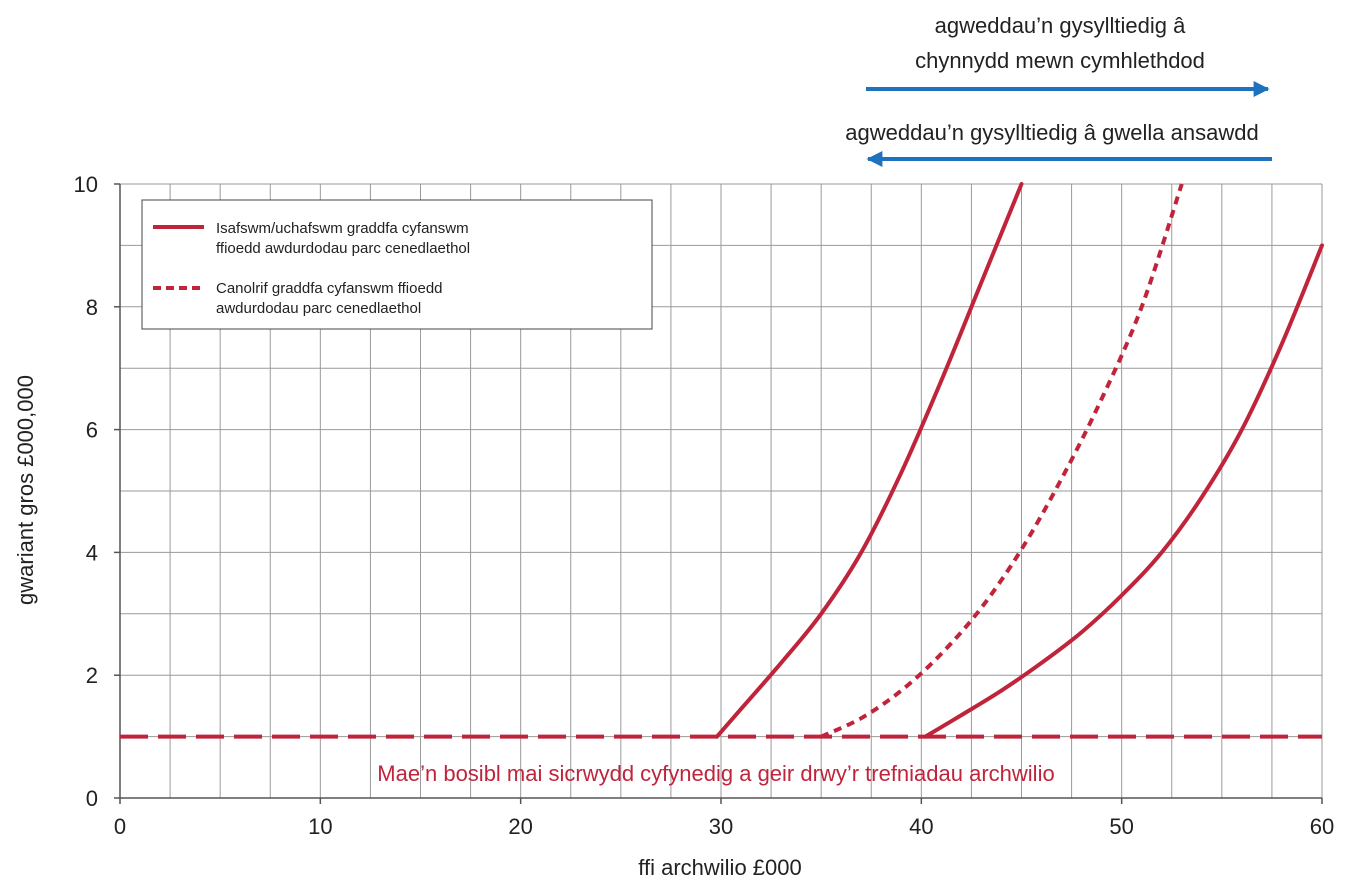 The width and height of the screenshot is (1354, 888). What do you see at coordinates (320, 826) in the screenshot?
I see `x-tick-label: 10` at bounding box center [320, 826].